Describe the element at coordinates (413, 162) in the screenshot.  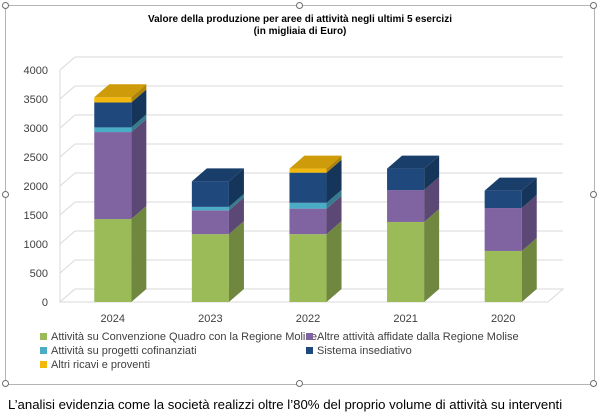
I see `bar-top-2021` at that location.